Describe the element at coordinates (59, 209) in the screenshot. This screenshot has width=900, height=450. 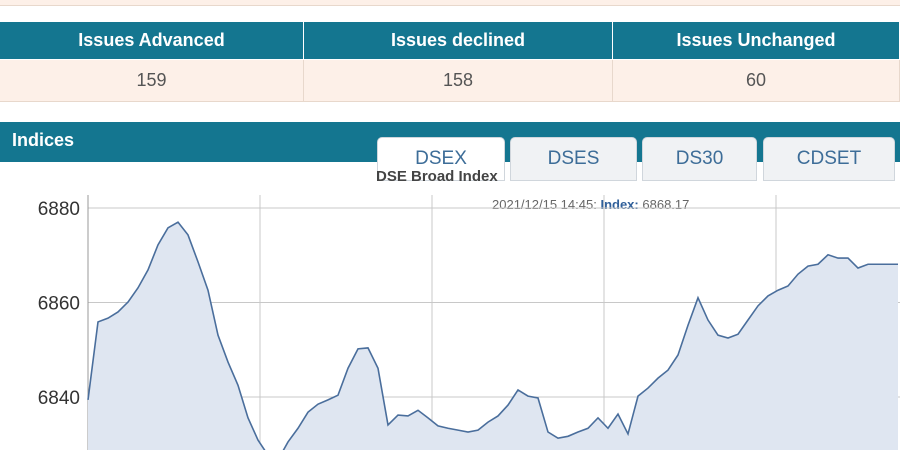
I see `y-tick-label: 6880` at that location.